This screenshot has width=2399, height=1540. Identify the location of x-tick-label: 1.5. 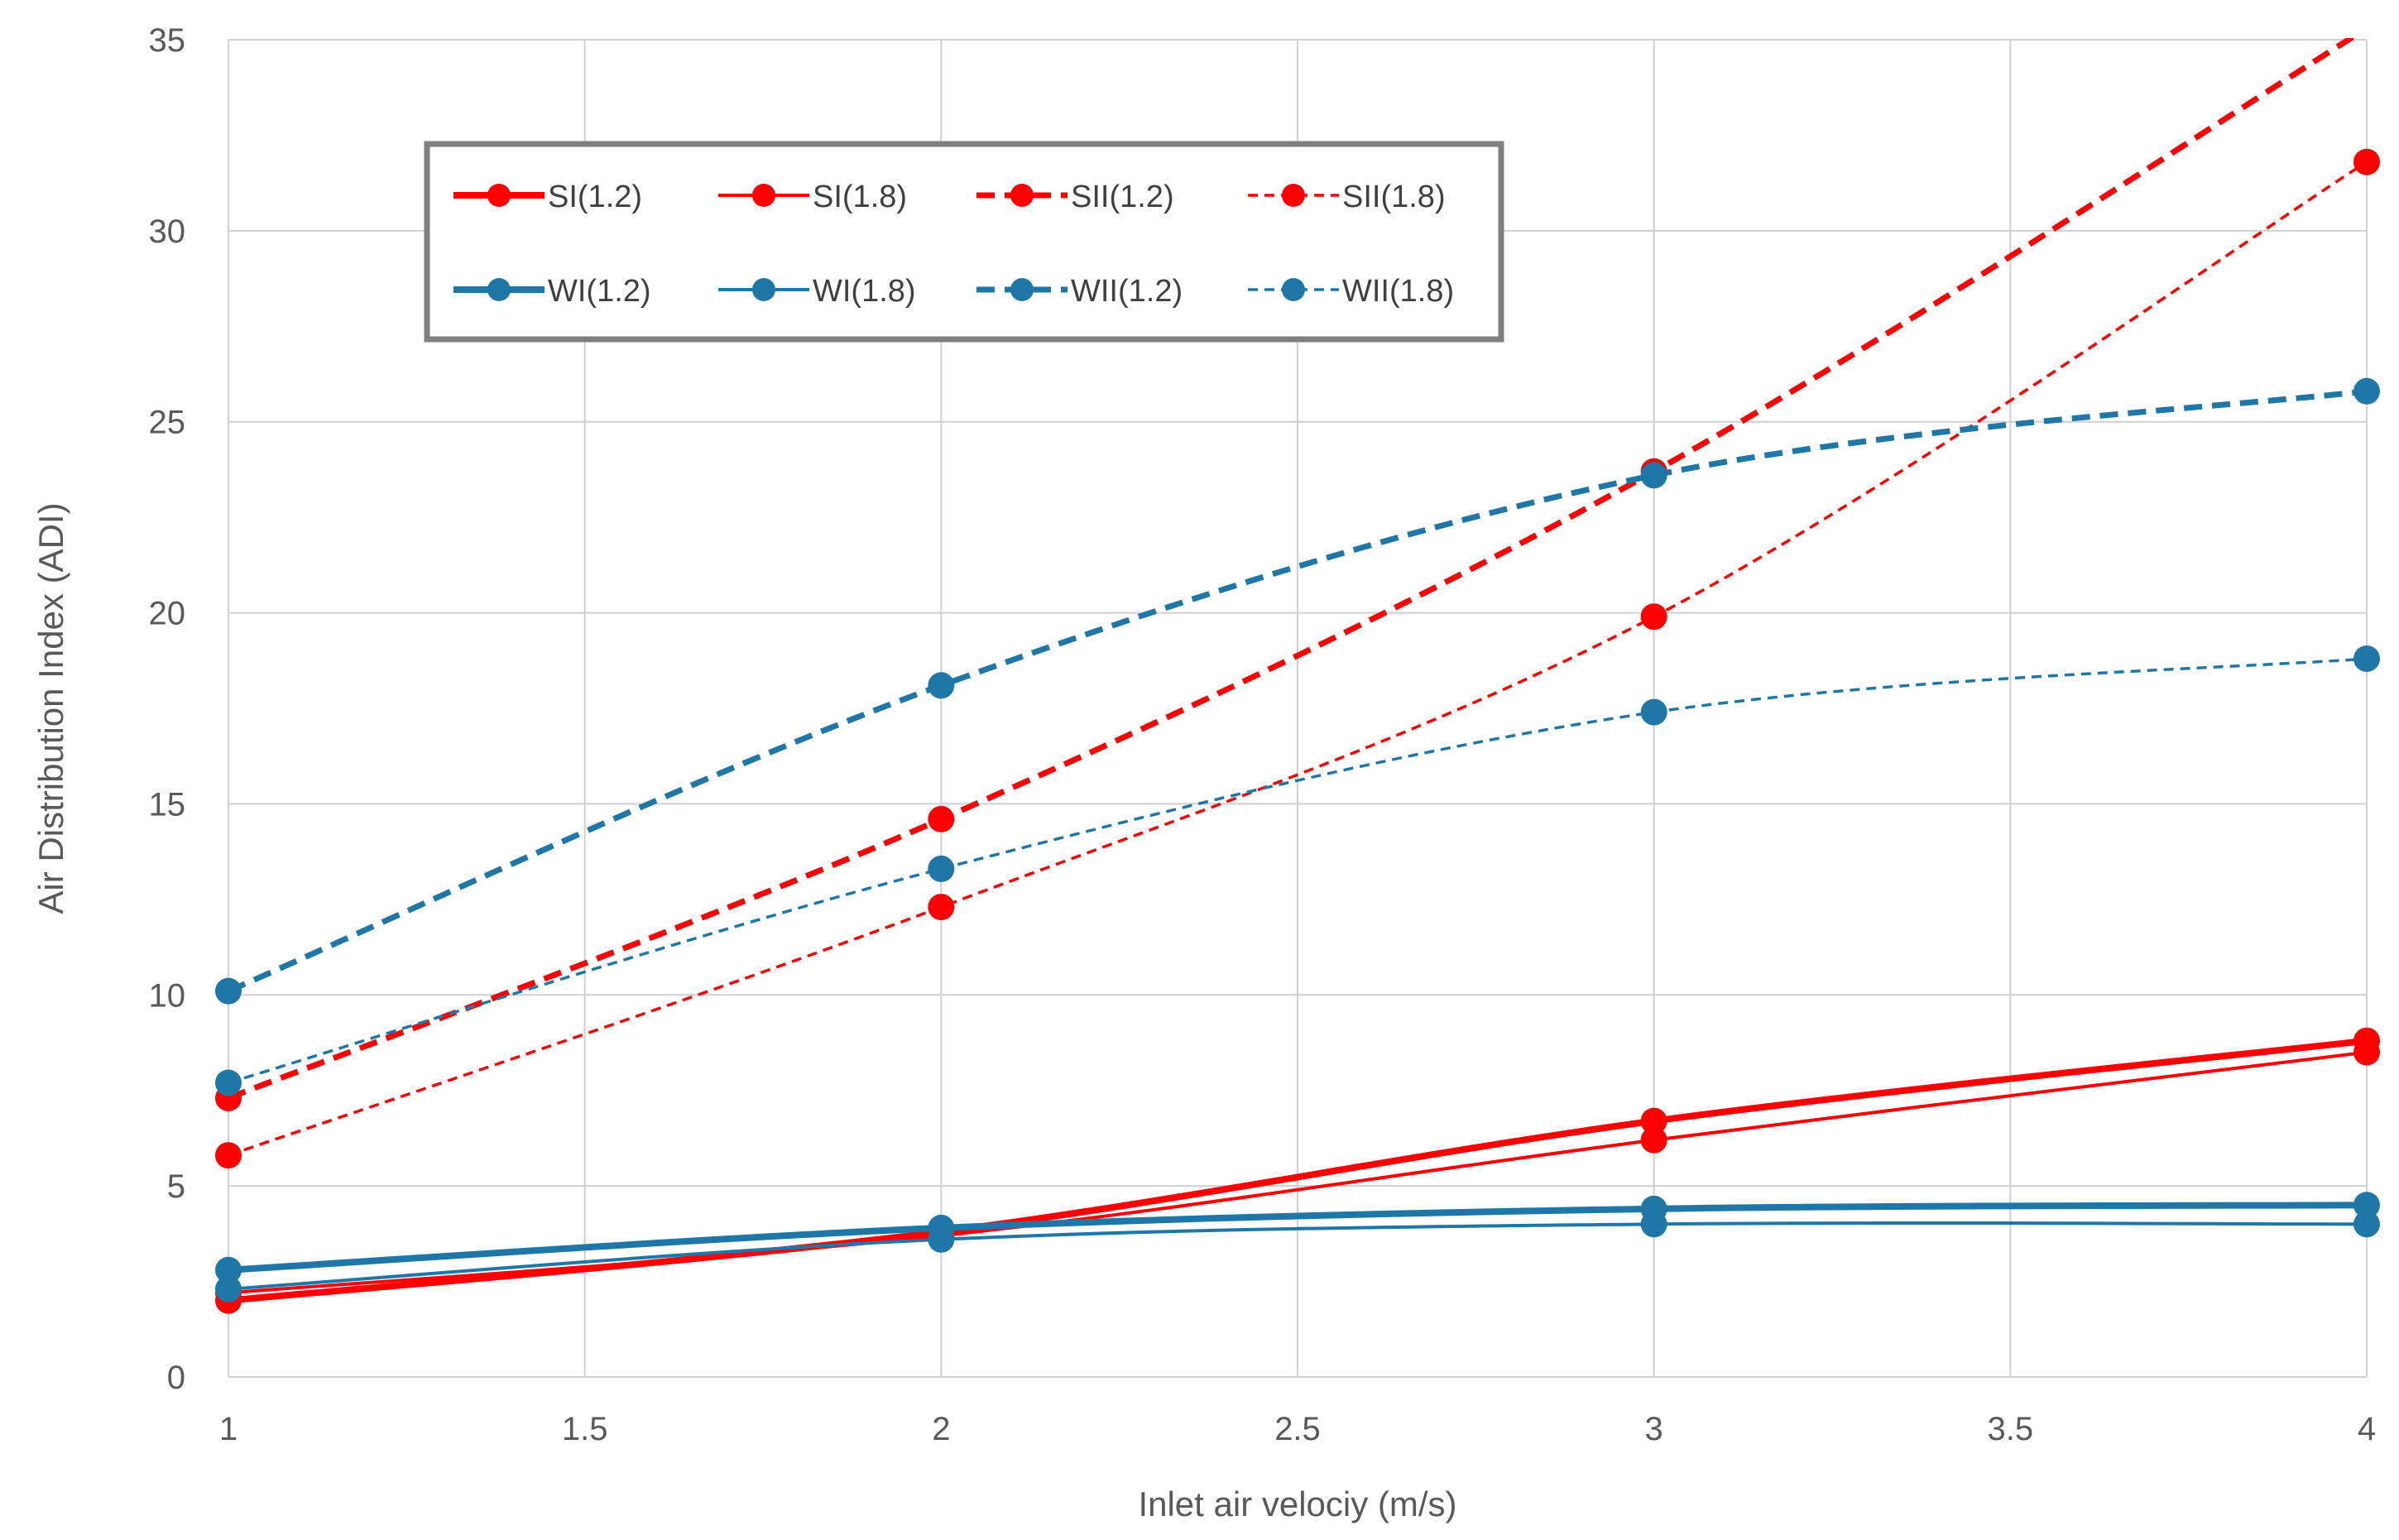
(585, 1429).